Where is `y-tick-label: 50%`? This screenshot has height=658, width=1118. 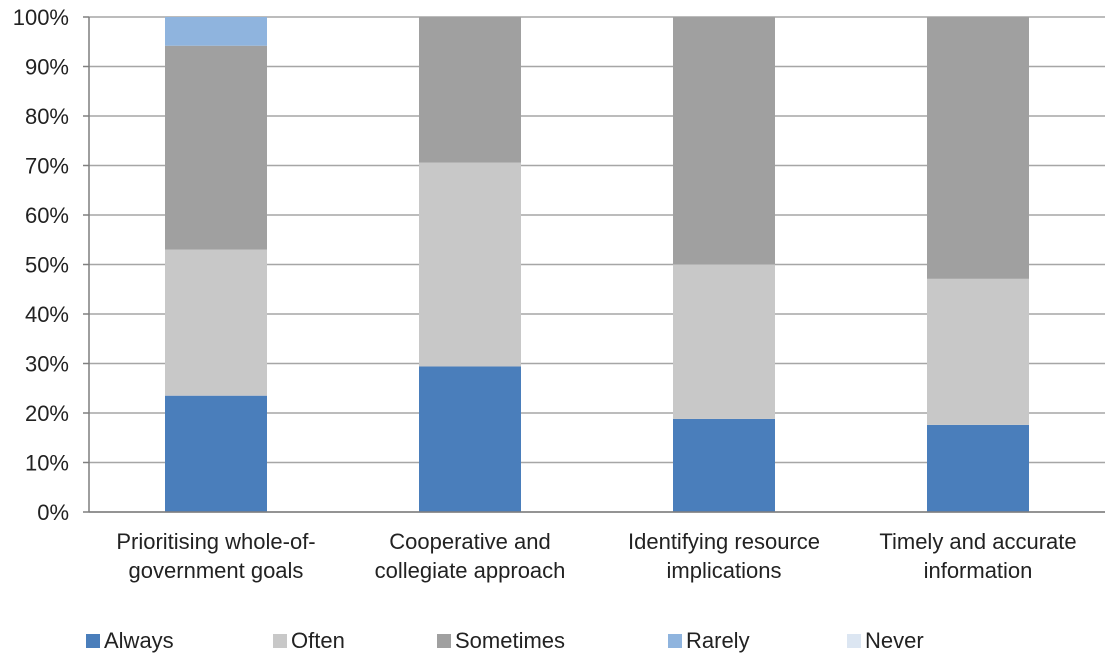 y-tick-label: 50% is located at coordinates (47, 265).